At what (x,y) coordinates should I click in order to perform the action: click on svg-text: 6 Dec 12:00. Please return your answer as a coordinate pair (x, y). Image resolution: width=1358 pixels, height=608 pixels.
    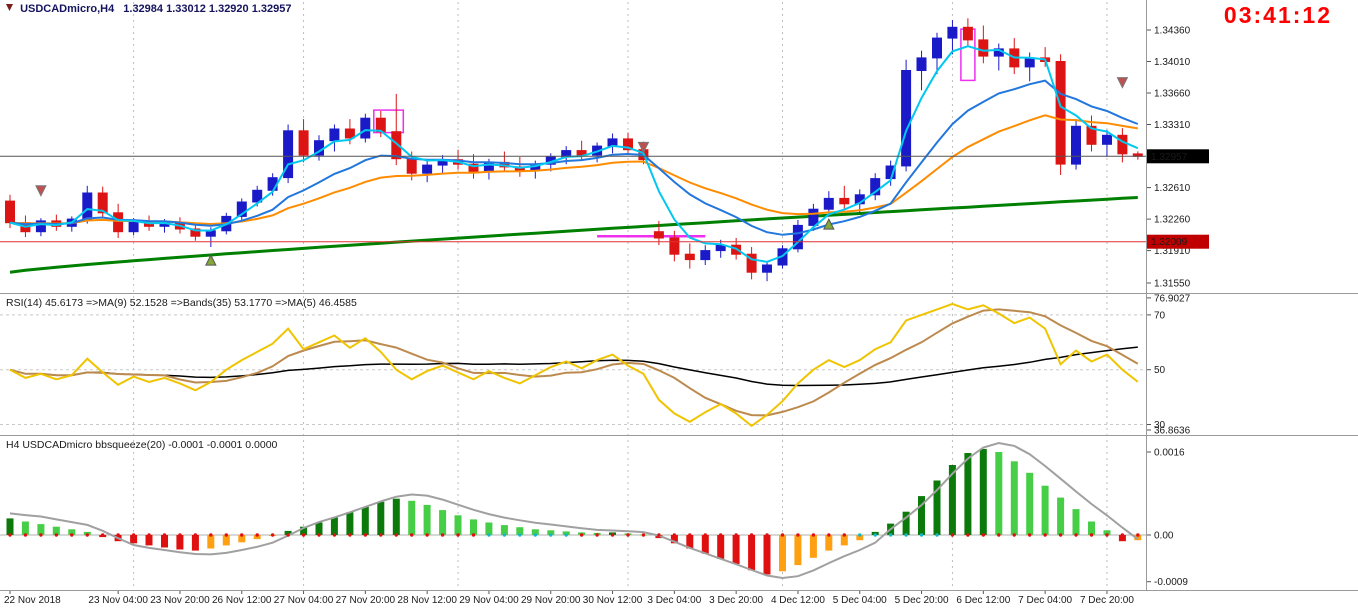
    Looking at the image, I should click on (983, 600).